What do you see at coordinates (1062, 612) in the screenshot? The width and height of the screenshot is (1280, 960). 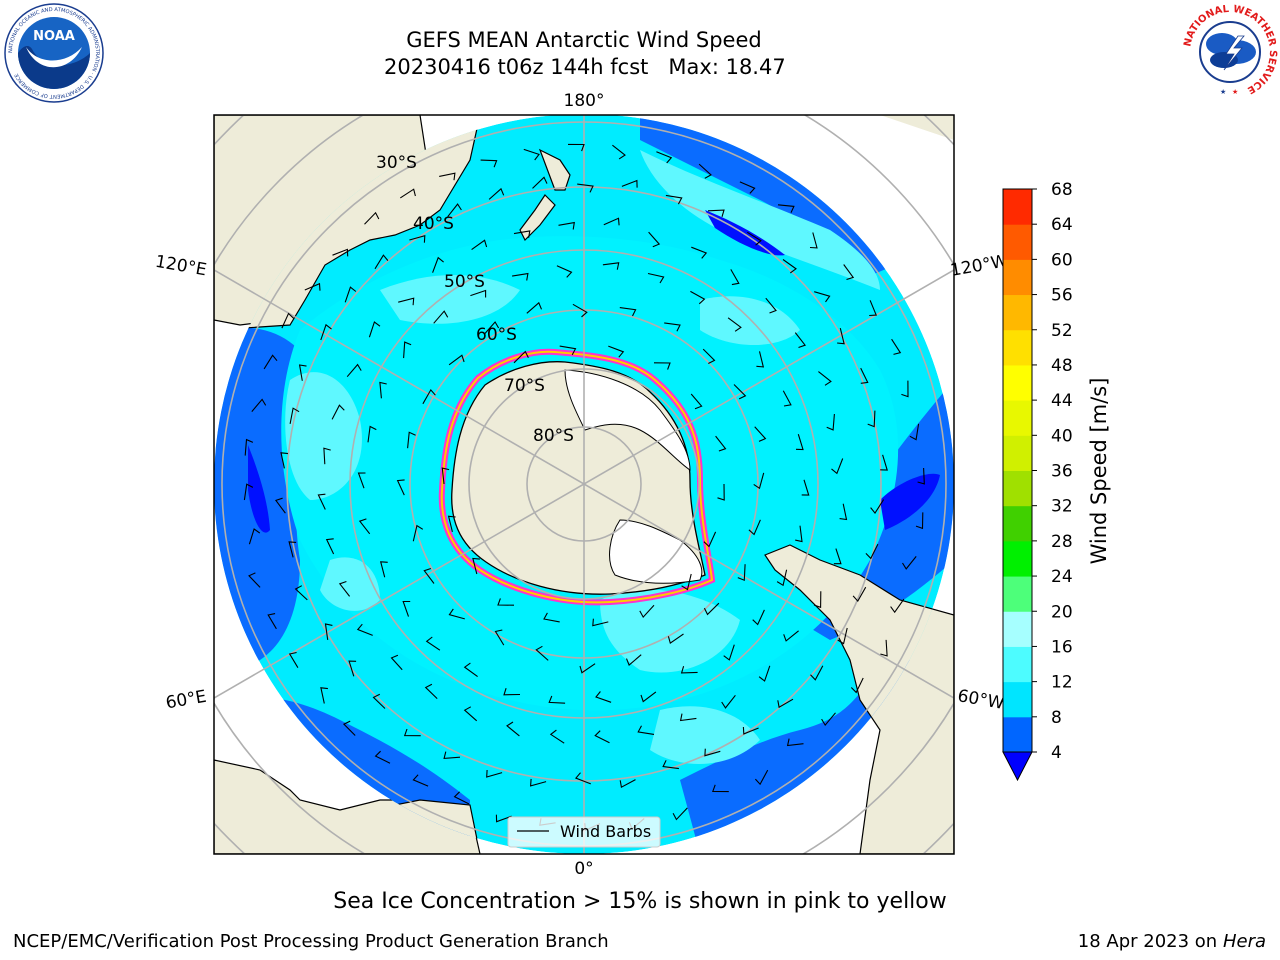 I see `colorbar-tick-label: 20` at bounding box center [1062, 612].